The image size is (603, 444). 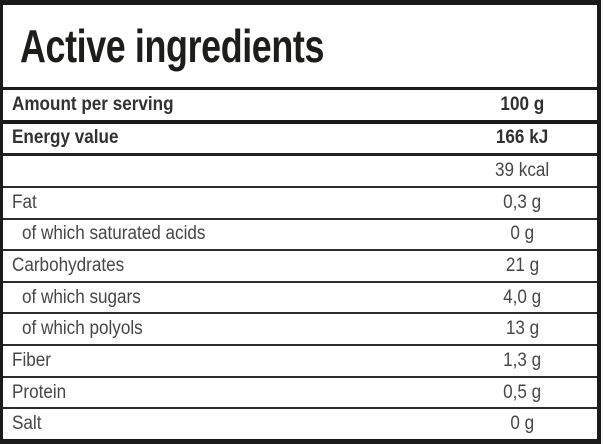 What do you see at coordinates (225, 361) in the screenshot?
I see `nutrient-label-cell: Fiber` at bounding box center [225, 361].